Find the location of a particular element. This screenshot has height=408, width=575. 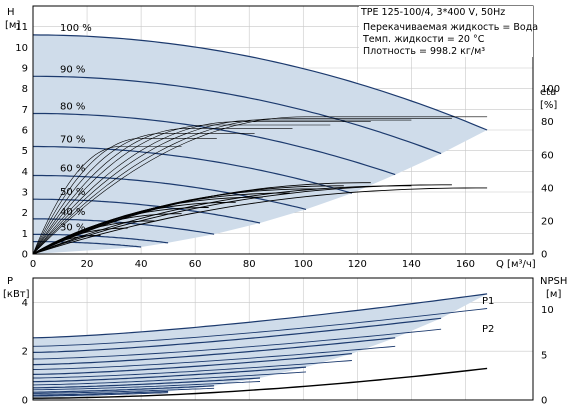

speed-label: 60 % is located at coordinates (72, 168).